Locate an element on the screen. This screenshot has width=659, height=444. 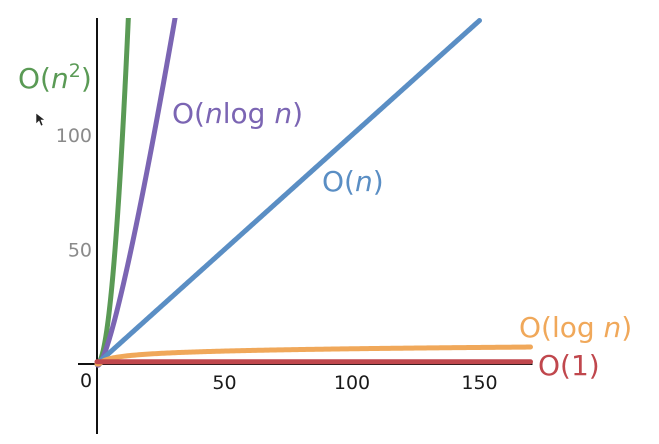
y-tick-label: 50 is located at coordinates (80, 251).